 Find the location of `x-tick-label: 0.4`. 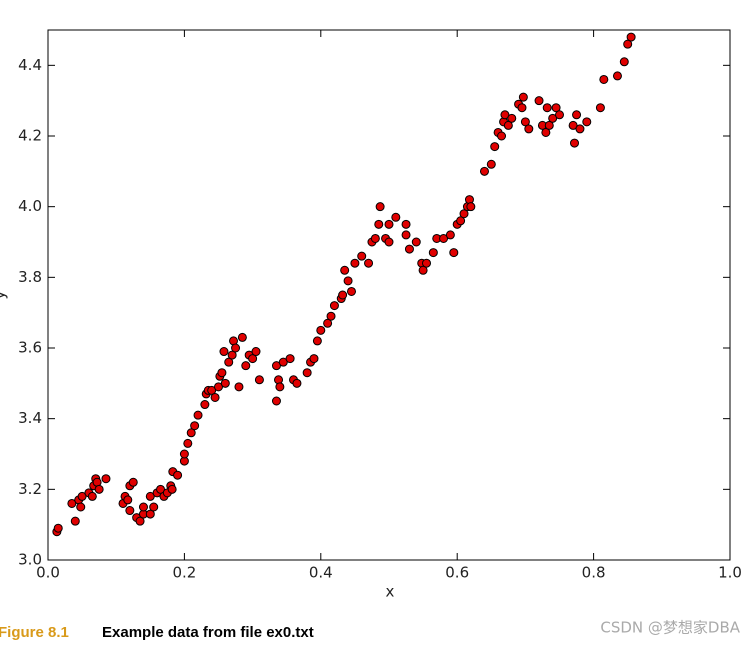

x-tick-label: 0.4 is located at coordinates (321, 573).